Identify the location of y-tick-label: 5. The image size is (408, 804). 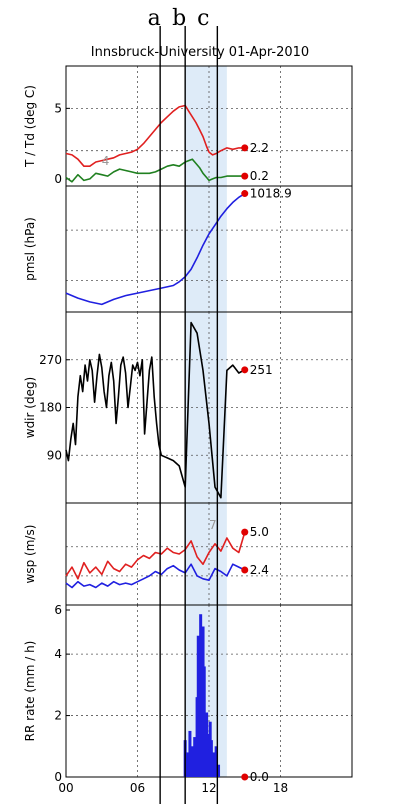
(58, 108).